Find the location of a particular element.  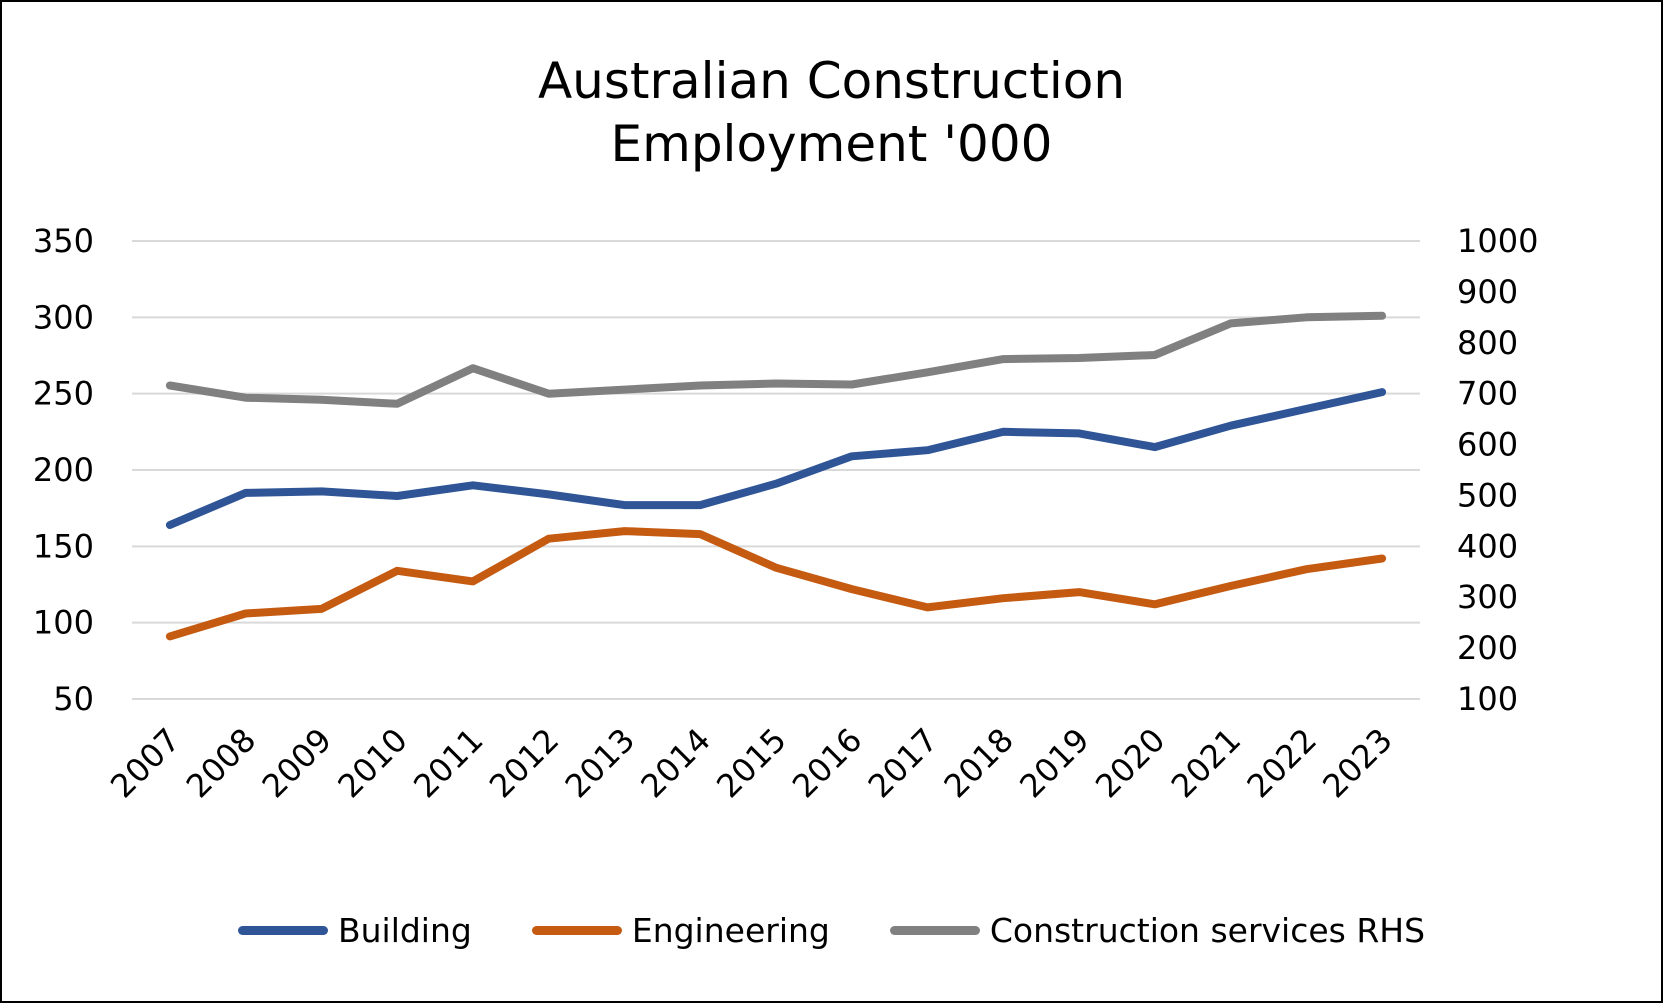

legend-item-building: Building is located at coordinates (354, 930).